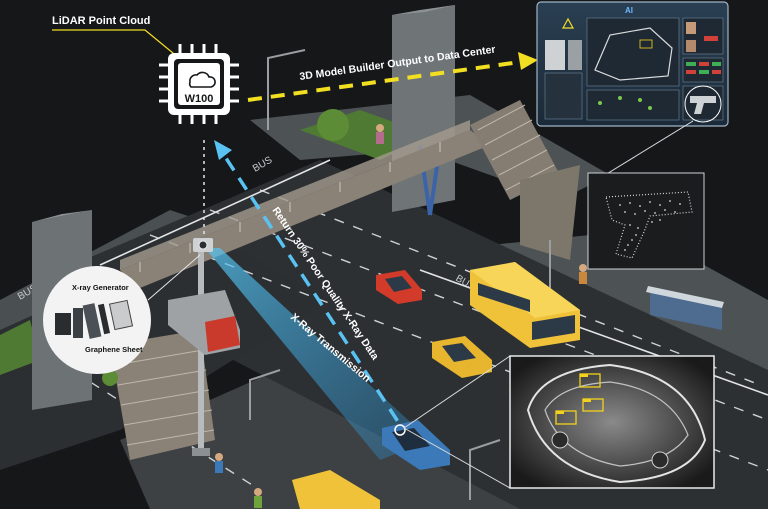  I want to click on target-ring, so click(400, 430).